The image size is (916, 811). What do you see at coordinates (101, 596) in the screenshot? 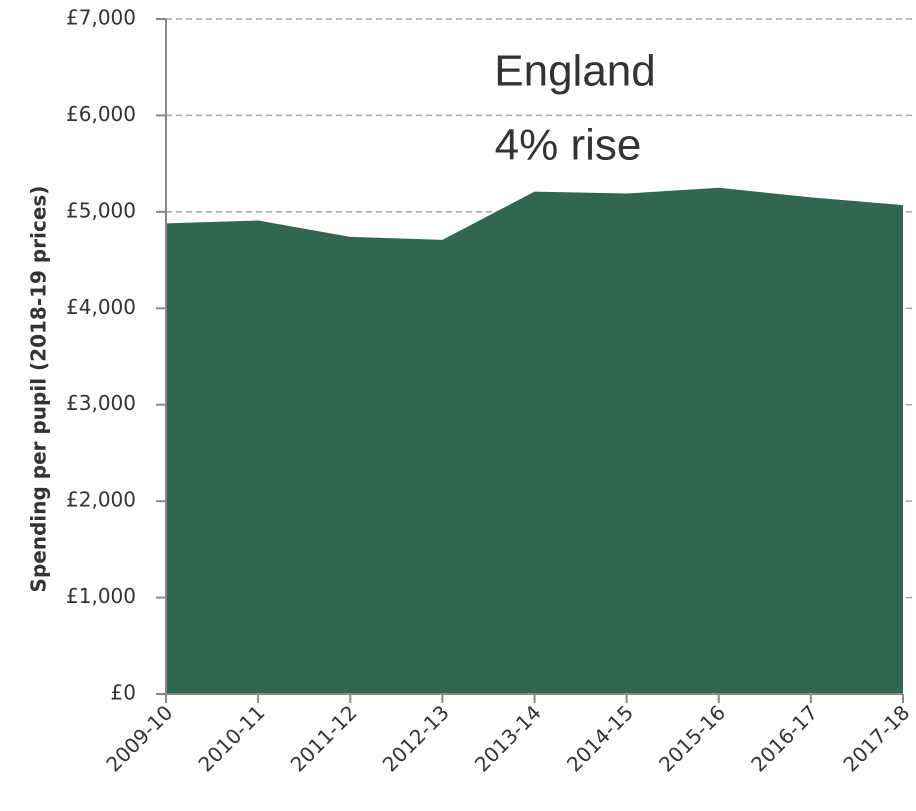
I see `y-tick-label: £1,000` at bounding box center [101, 596].